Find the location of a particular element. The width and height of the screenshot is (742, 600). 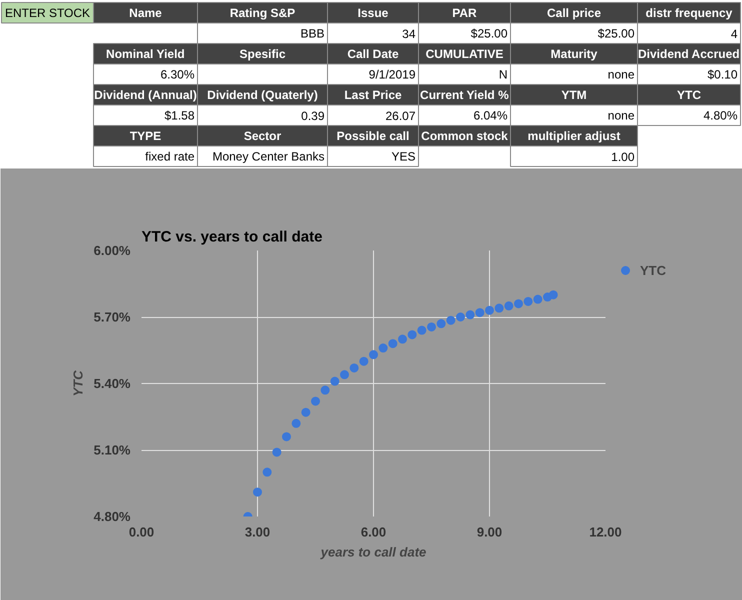

text: TYPE is located at coordinates (146, 135).